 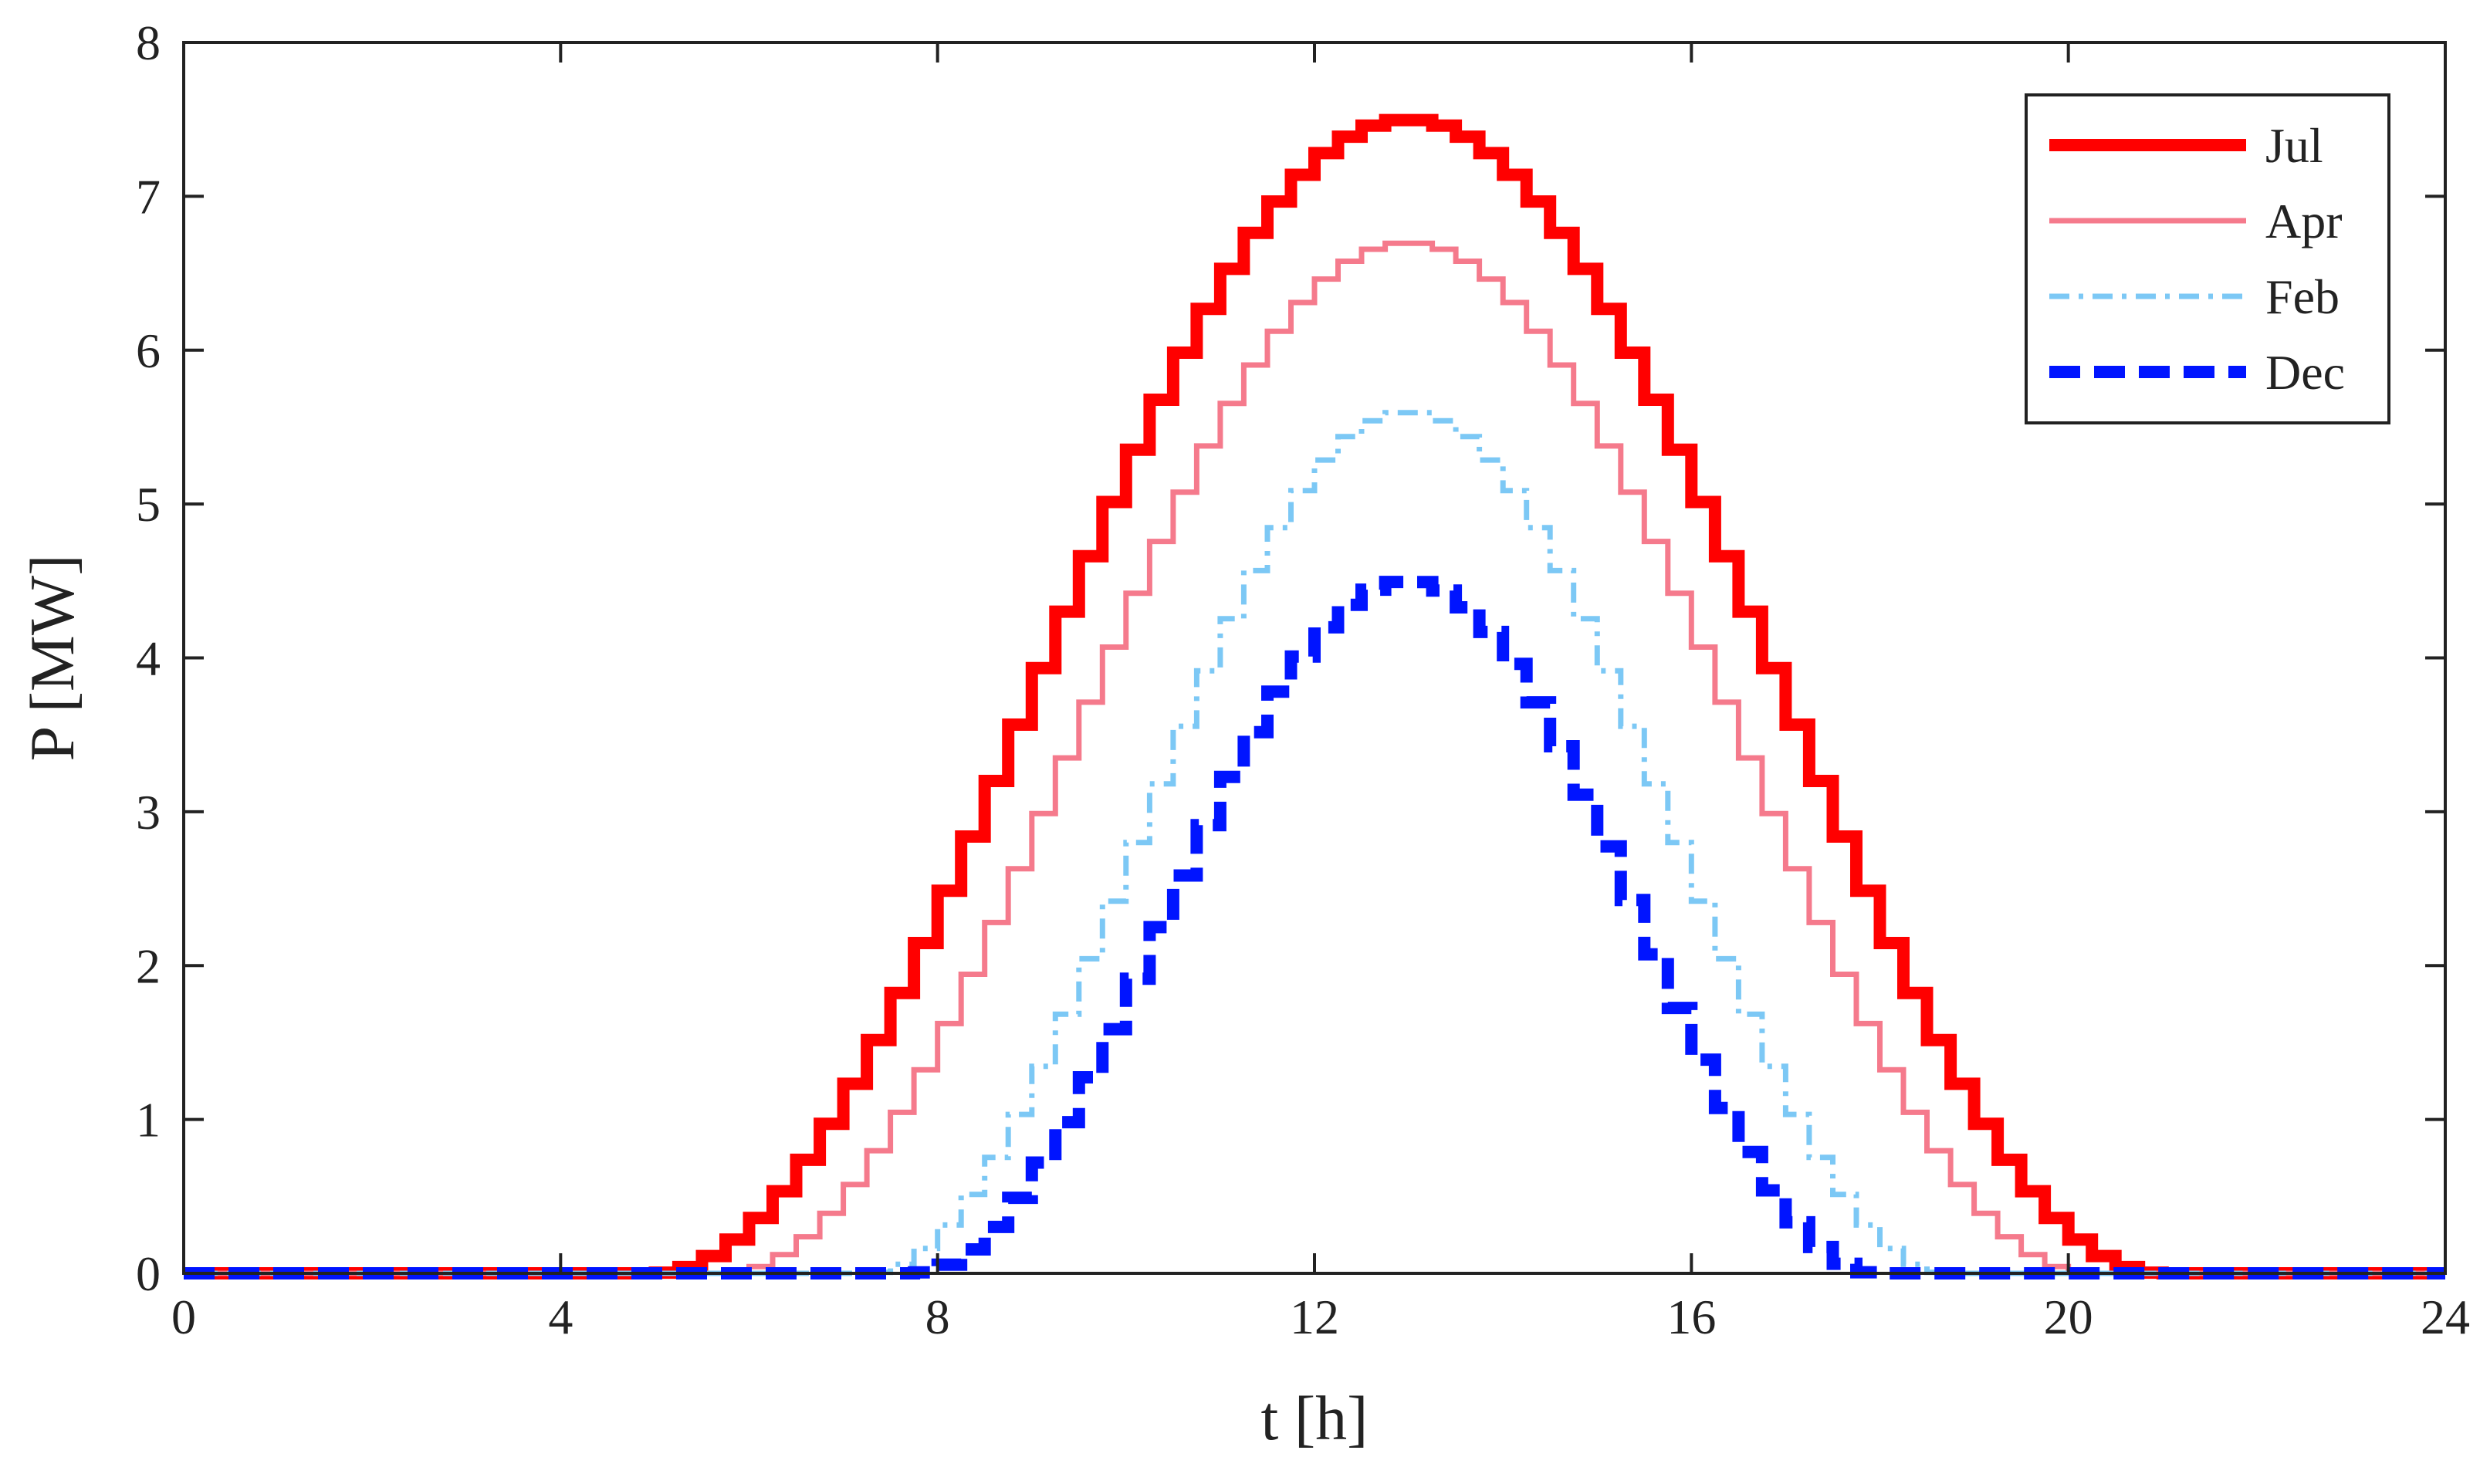 What do you see at coordinates (148, 1120) in the screenshot?
I see `y-tick-label: 1` at bounding box center [148, 1120].